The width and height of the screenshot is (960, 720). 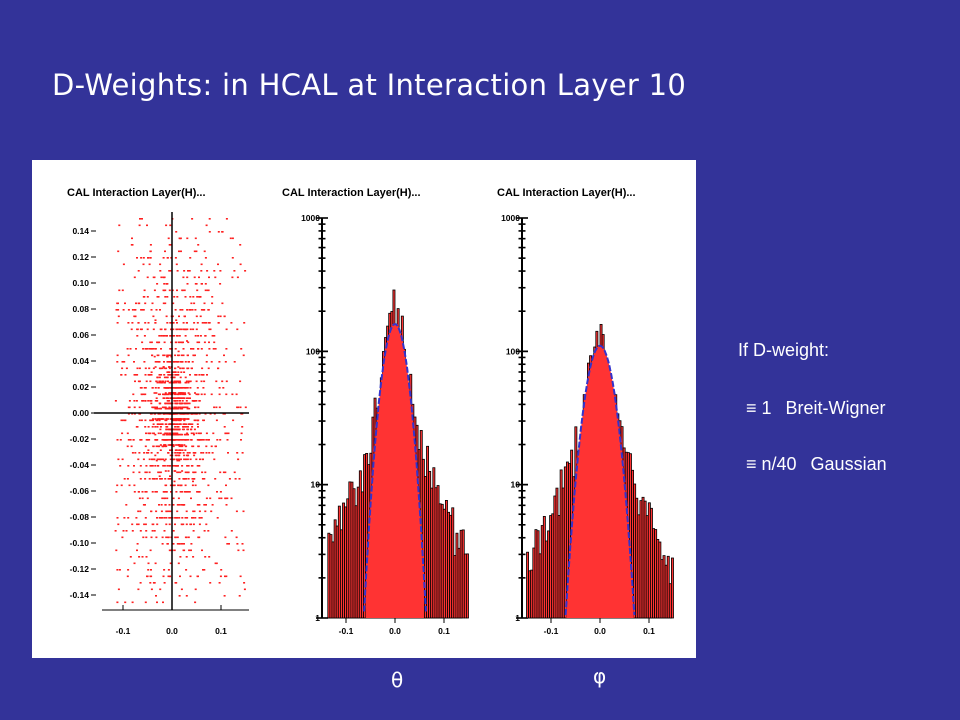 What do you see at coordinates (80, 595) in the screenshot?
I see `scatter-y-tick-label: -0.14` at bounding box center [80, 595].